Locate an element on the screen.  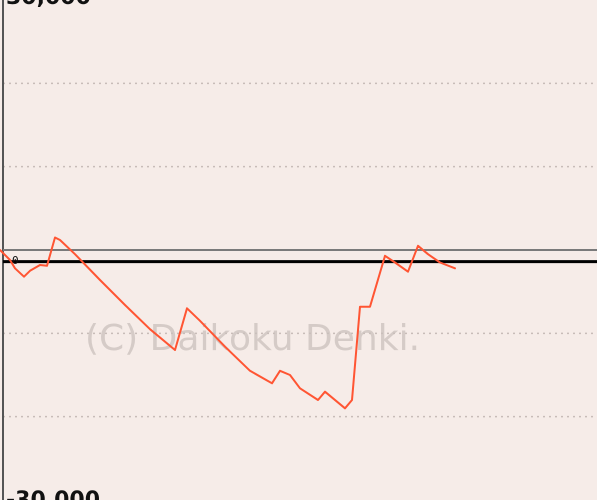
y-tick-label-min: -30,000 is located at coordinates (53, 494).